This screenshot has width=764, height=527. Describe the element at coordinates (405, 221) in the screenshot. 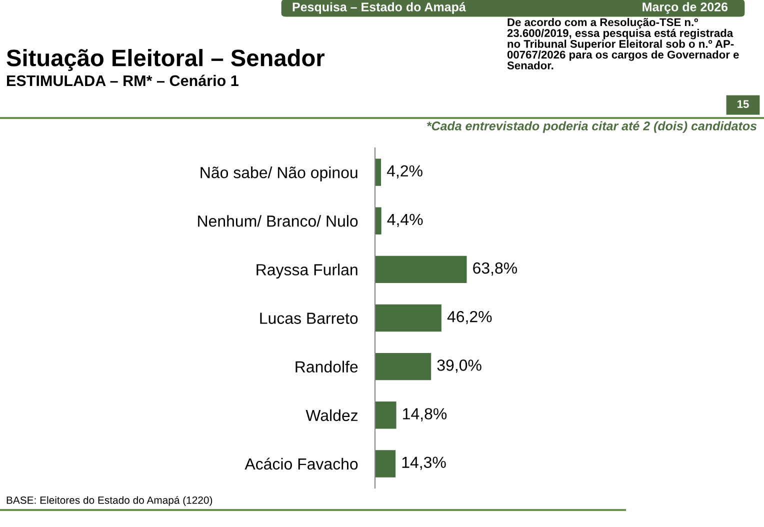

I see `data-label: 4,4%` at that location.